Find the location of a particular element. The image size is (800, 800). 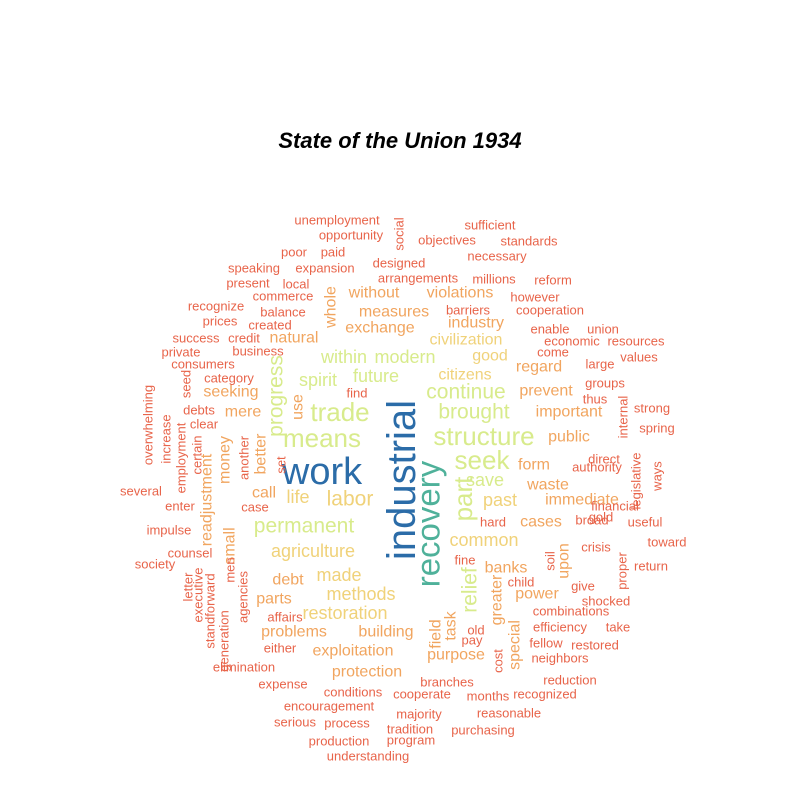

word-task: task is located at coordinates (451, 625).